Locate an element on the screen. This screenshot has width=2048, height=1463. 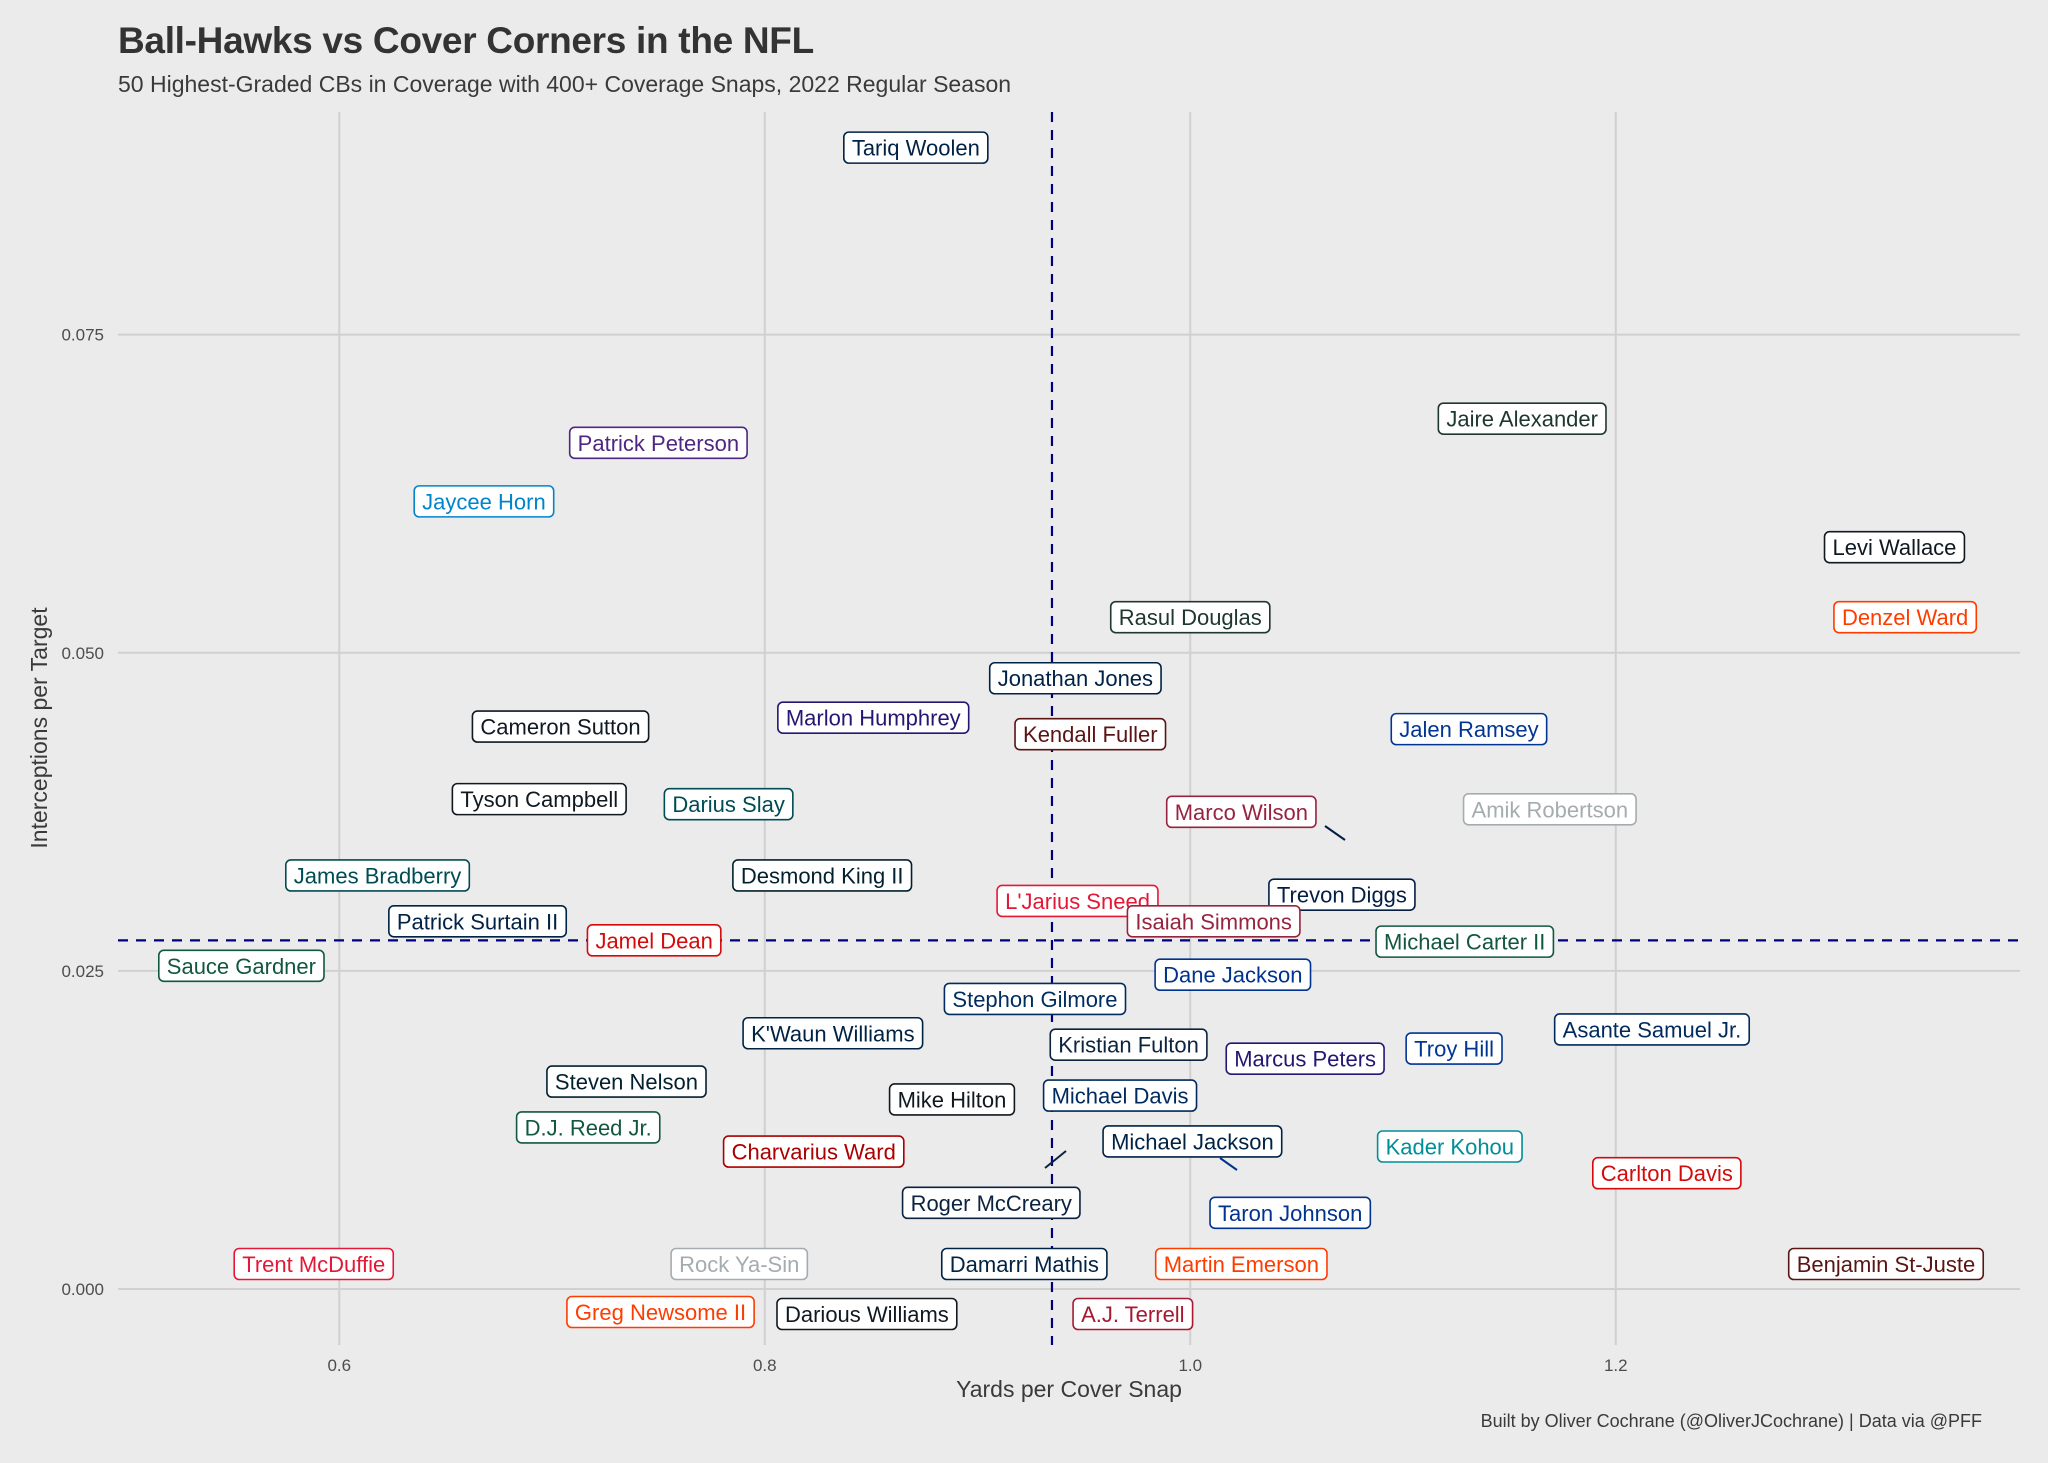
point-label-text: Jalen Ramsey is located at coordinates (1468, 729).